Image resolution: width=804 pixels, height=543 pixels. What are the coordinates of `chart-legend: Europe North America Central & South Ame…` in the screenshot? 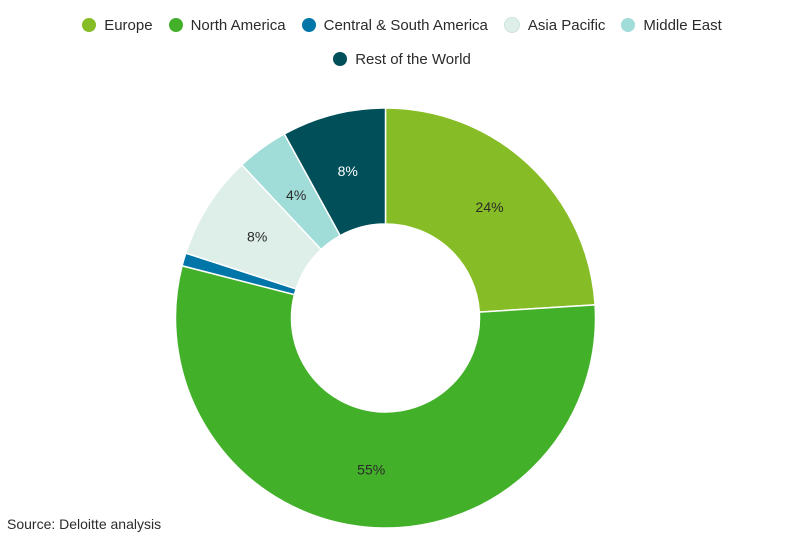 It's located at (402, 42).